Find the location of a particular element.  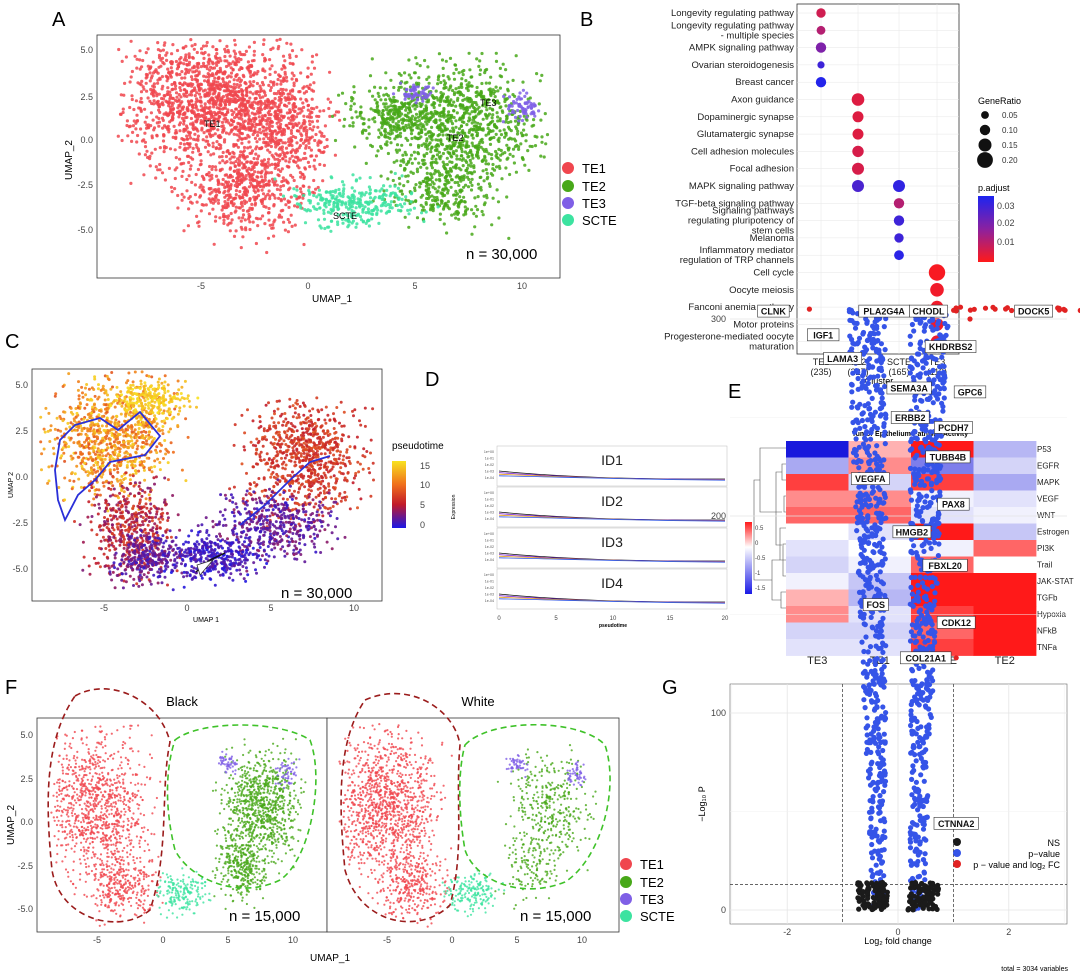

b-size-label: 0.20 is located at coordinates (1010, 160).